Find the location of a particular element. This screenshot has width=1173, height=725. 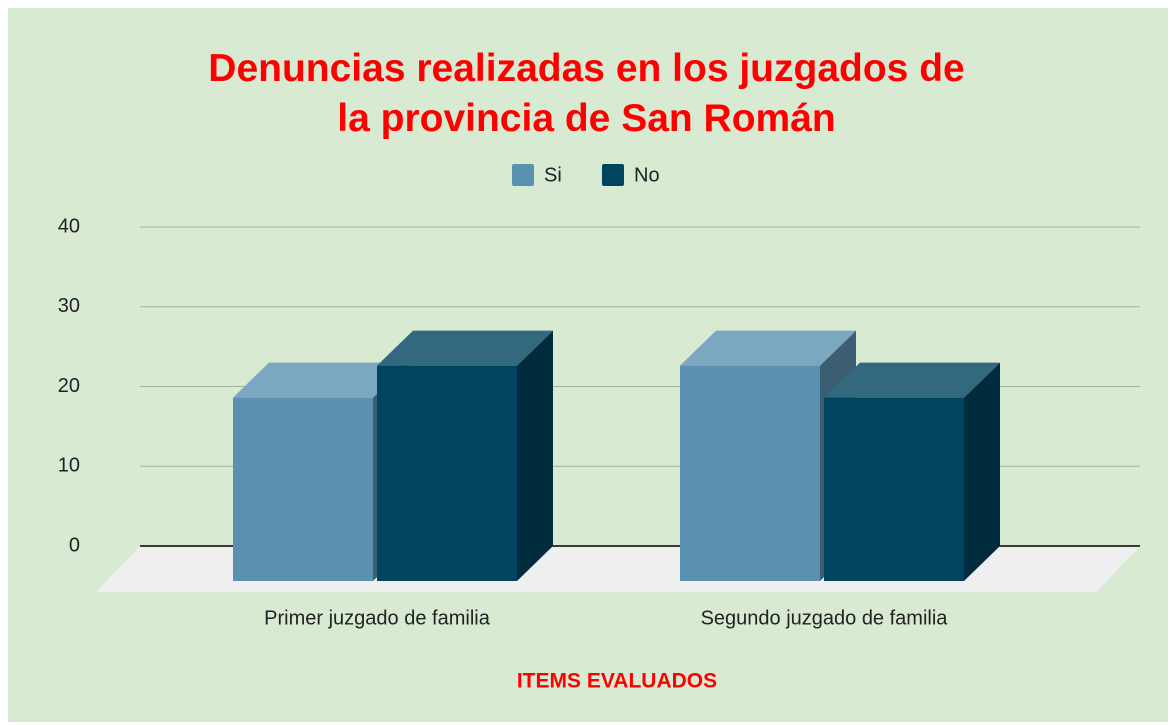

legend-label: No is located at coordinates (647, 175).